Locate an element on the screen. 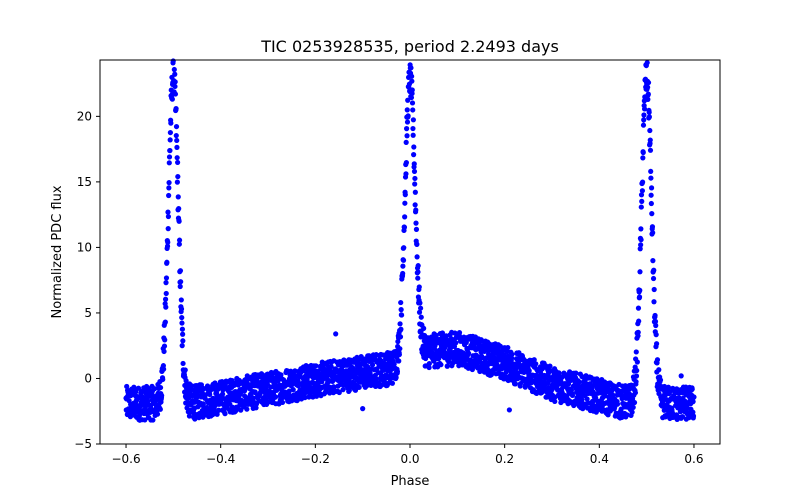 This screenshot has width=800, height=504. x-tick-label: −0.4 is located at coordinates (220, 459).